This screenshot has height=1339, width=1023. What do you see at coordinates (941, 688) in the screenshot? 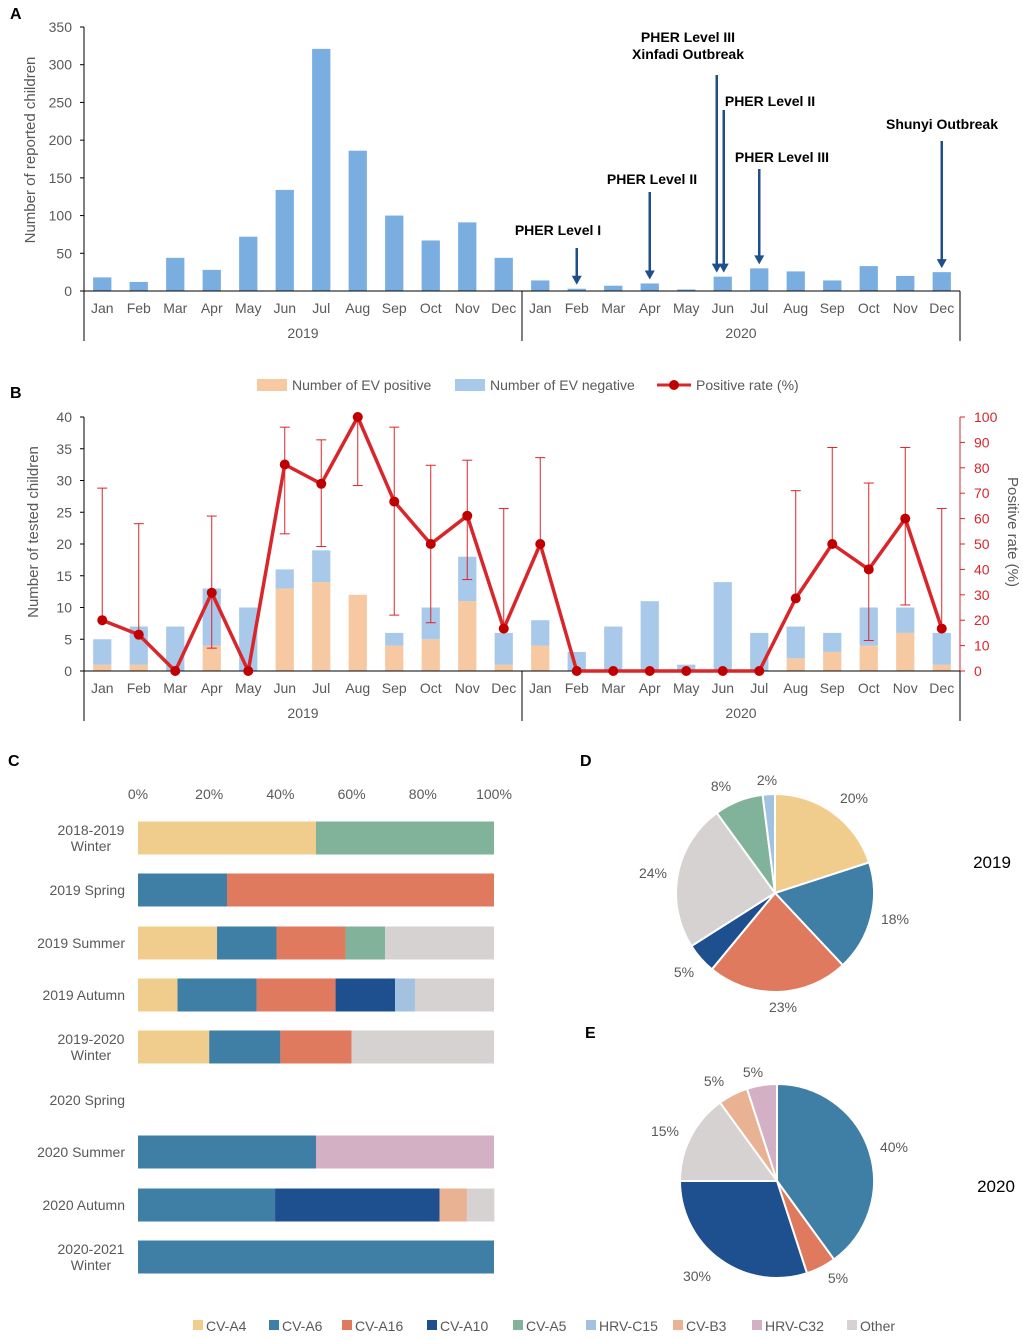
I see `panel-b-x-tick-label: Dec` at bounding box center [941, 688].